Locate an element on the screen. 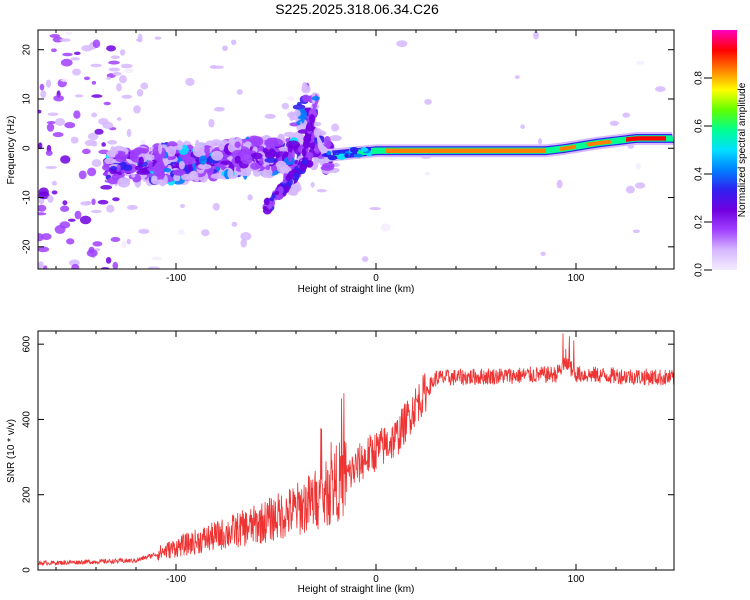  colorbar-tick-label: 0.4 is located at coordinates (699, 174).